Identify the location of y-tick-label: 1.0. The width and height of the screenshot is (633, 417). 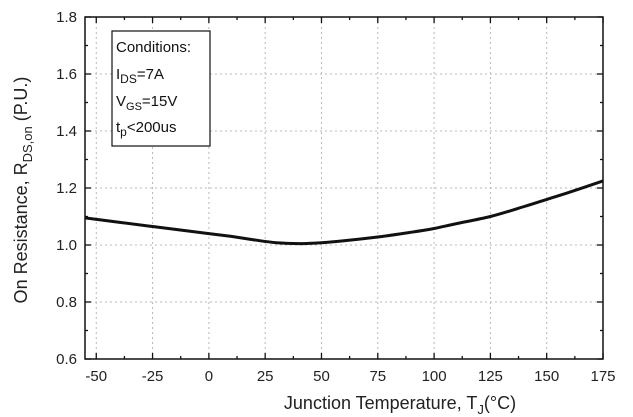
(66, 245).